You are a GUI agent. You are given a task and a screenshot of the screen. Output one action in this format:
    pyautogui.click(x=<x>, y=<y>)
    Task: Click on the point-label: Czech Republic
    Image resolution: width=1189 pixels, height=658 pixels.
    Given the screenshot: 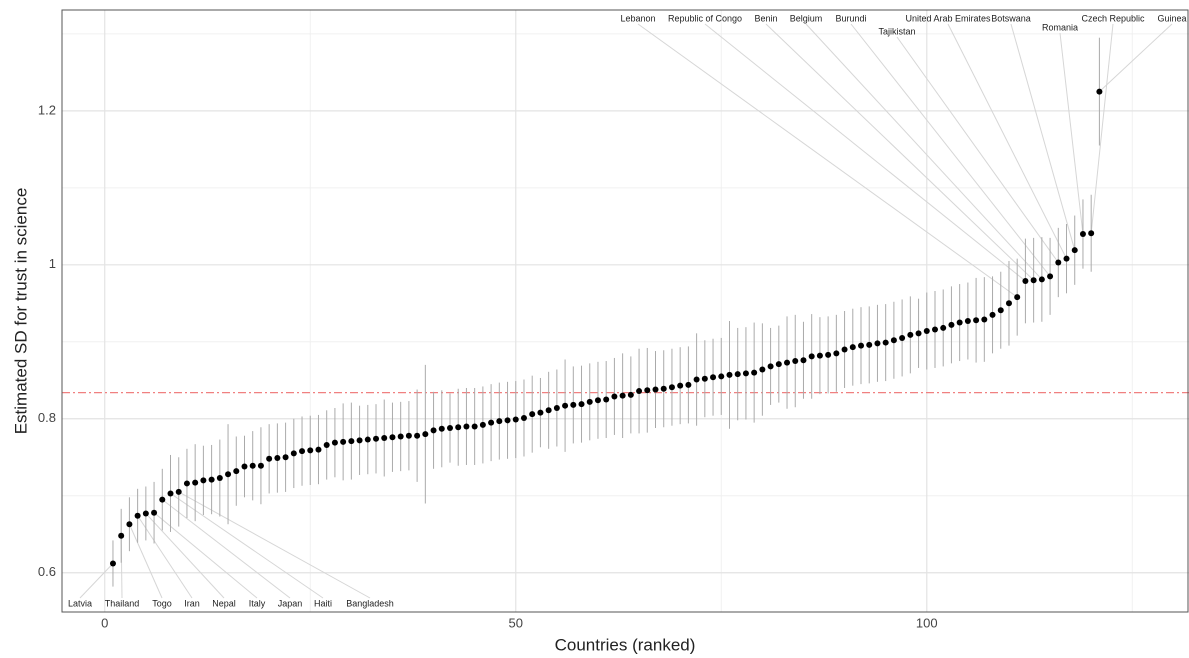 What is the action you would take?
    pyautogui.click(x=1113, y=18)
    